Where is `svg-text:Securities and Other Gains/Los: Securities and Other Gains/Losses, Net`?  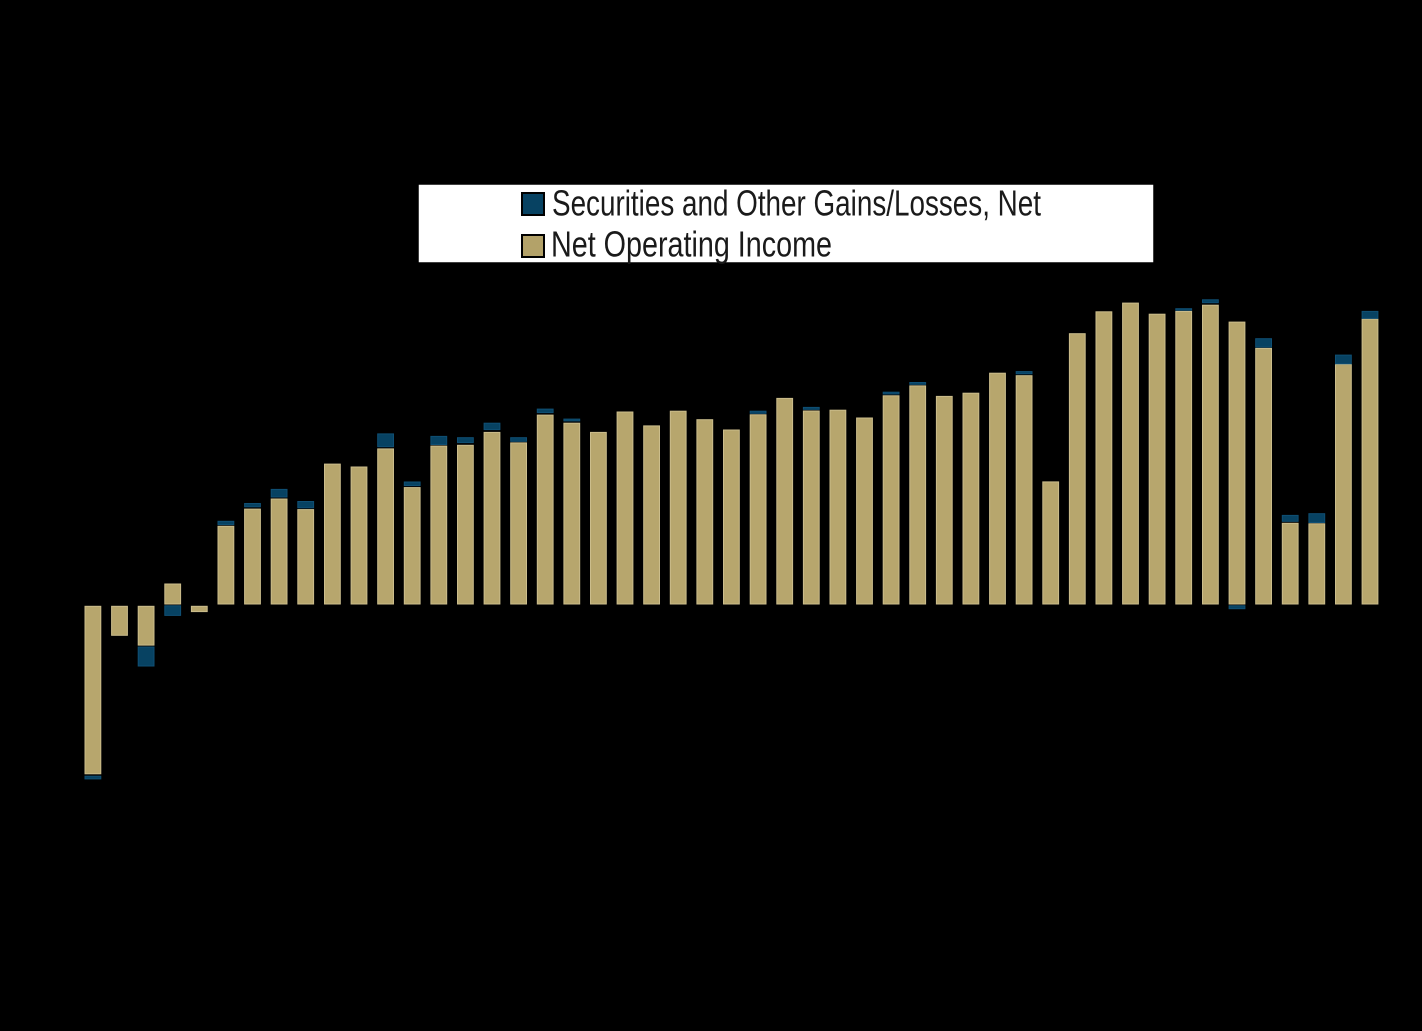 svg-text:Securities and Other Gains/Los: Securities and Other Gains/Losses, Net is located at coordinates (796, 203).